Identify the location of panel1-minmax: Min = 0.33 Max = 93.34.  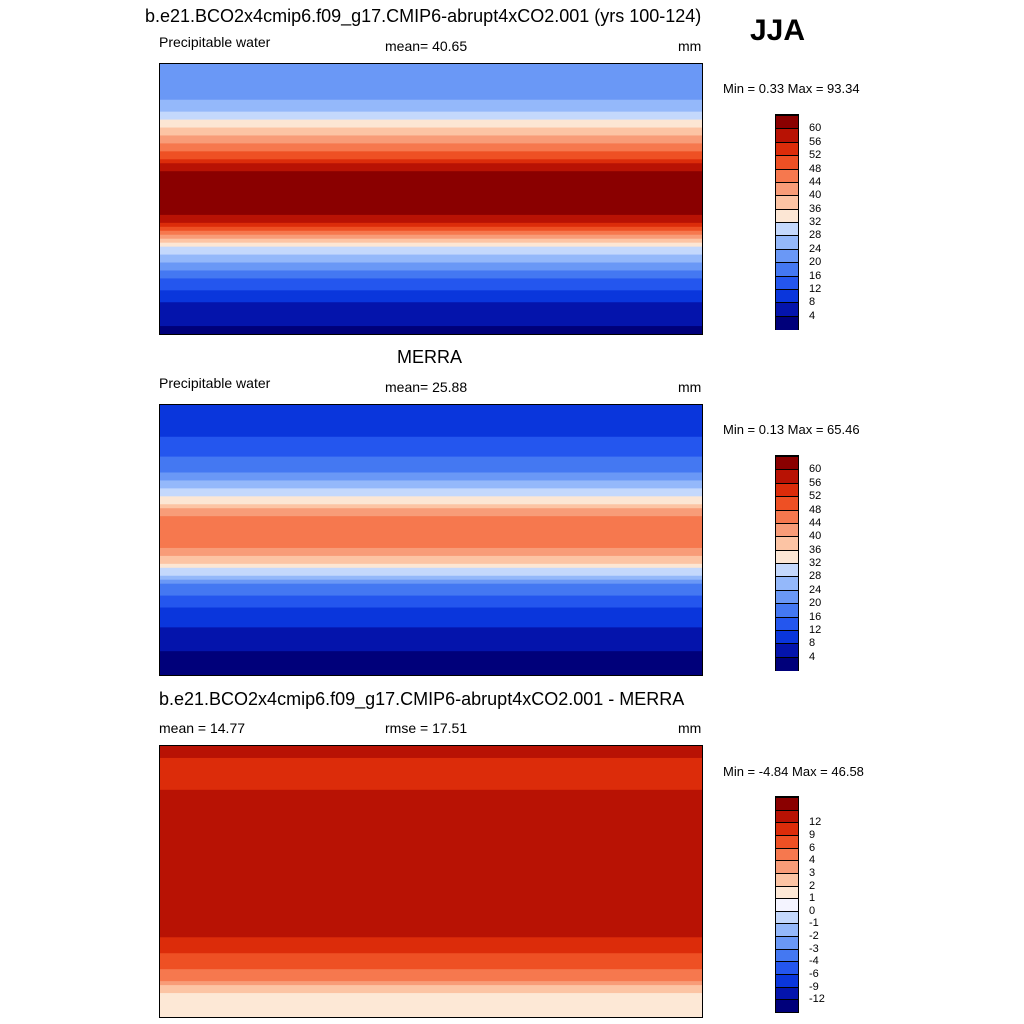
(791, 88).